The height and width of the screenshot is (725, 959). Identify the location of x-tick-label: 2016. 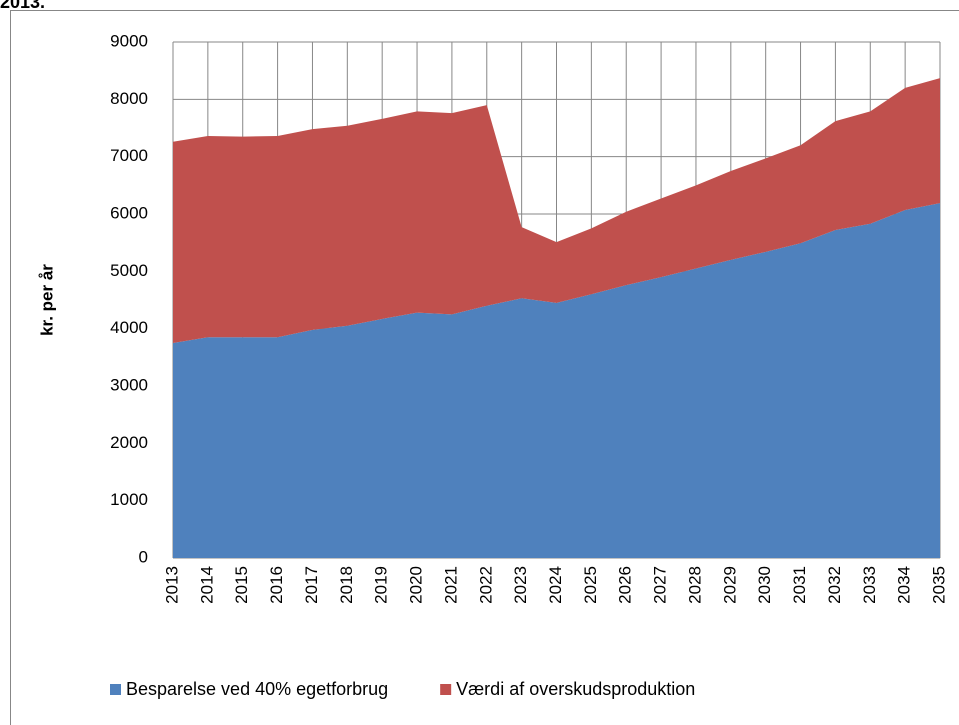
(276, 585).